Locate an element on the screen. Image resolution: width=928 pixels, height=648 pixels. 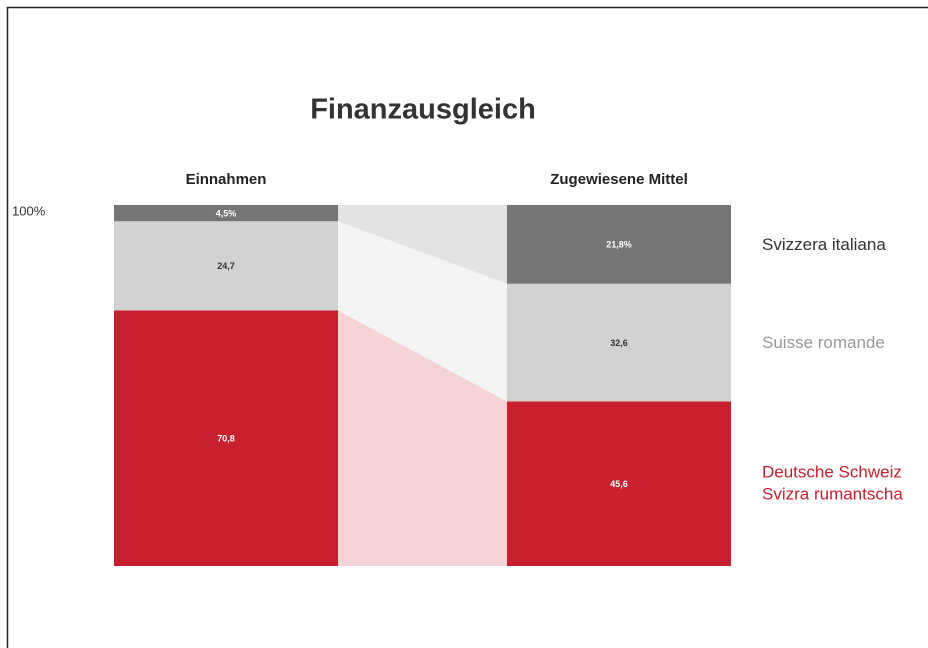
value-label: 45,6 is located at coordinates (619, 484).